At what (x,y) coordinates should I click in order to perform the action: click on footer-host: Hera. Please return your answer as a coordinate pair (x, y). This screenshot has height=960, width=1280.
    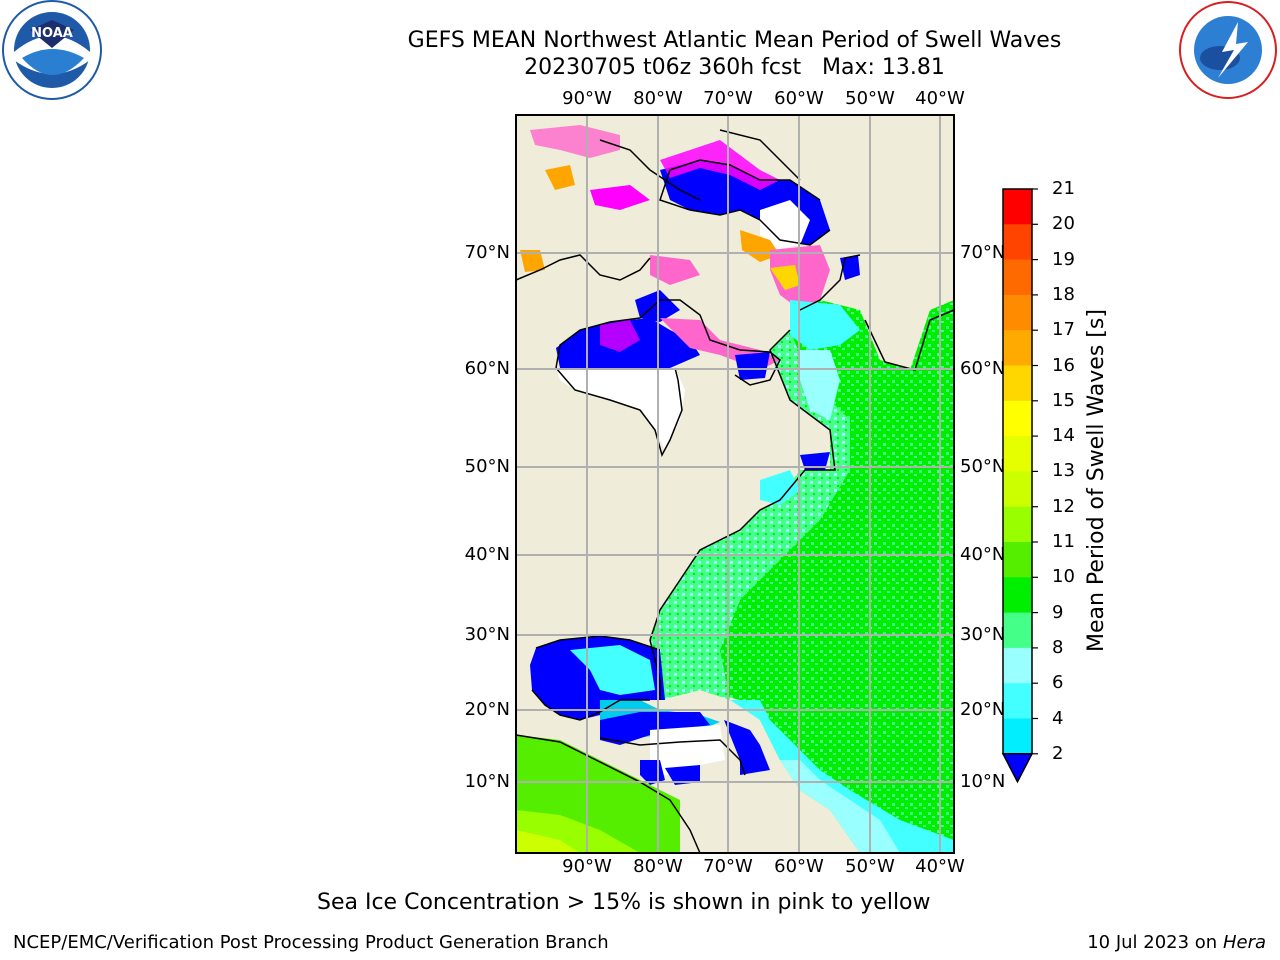
    Looking at the image, I should click on (1244, 942).